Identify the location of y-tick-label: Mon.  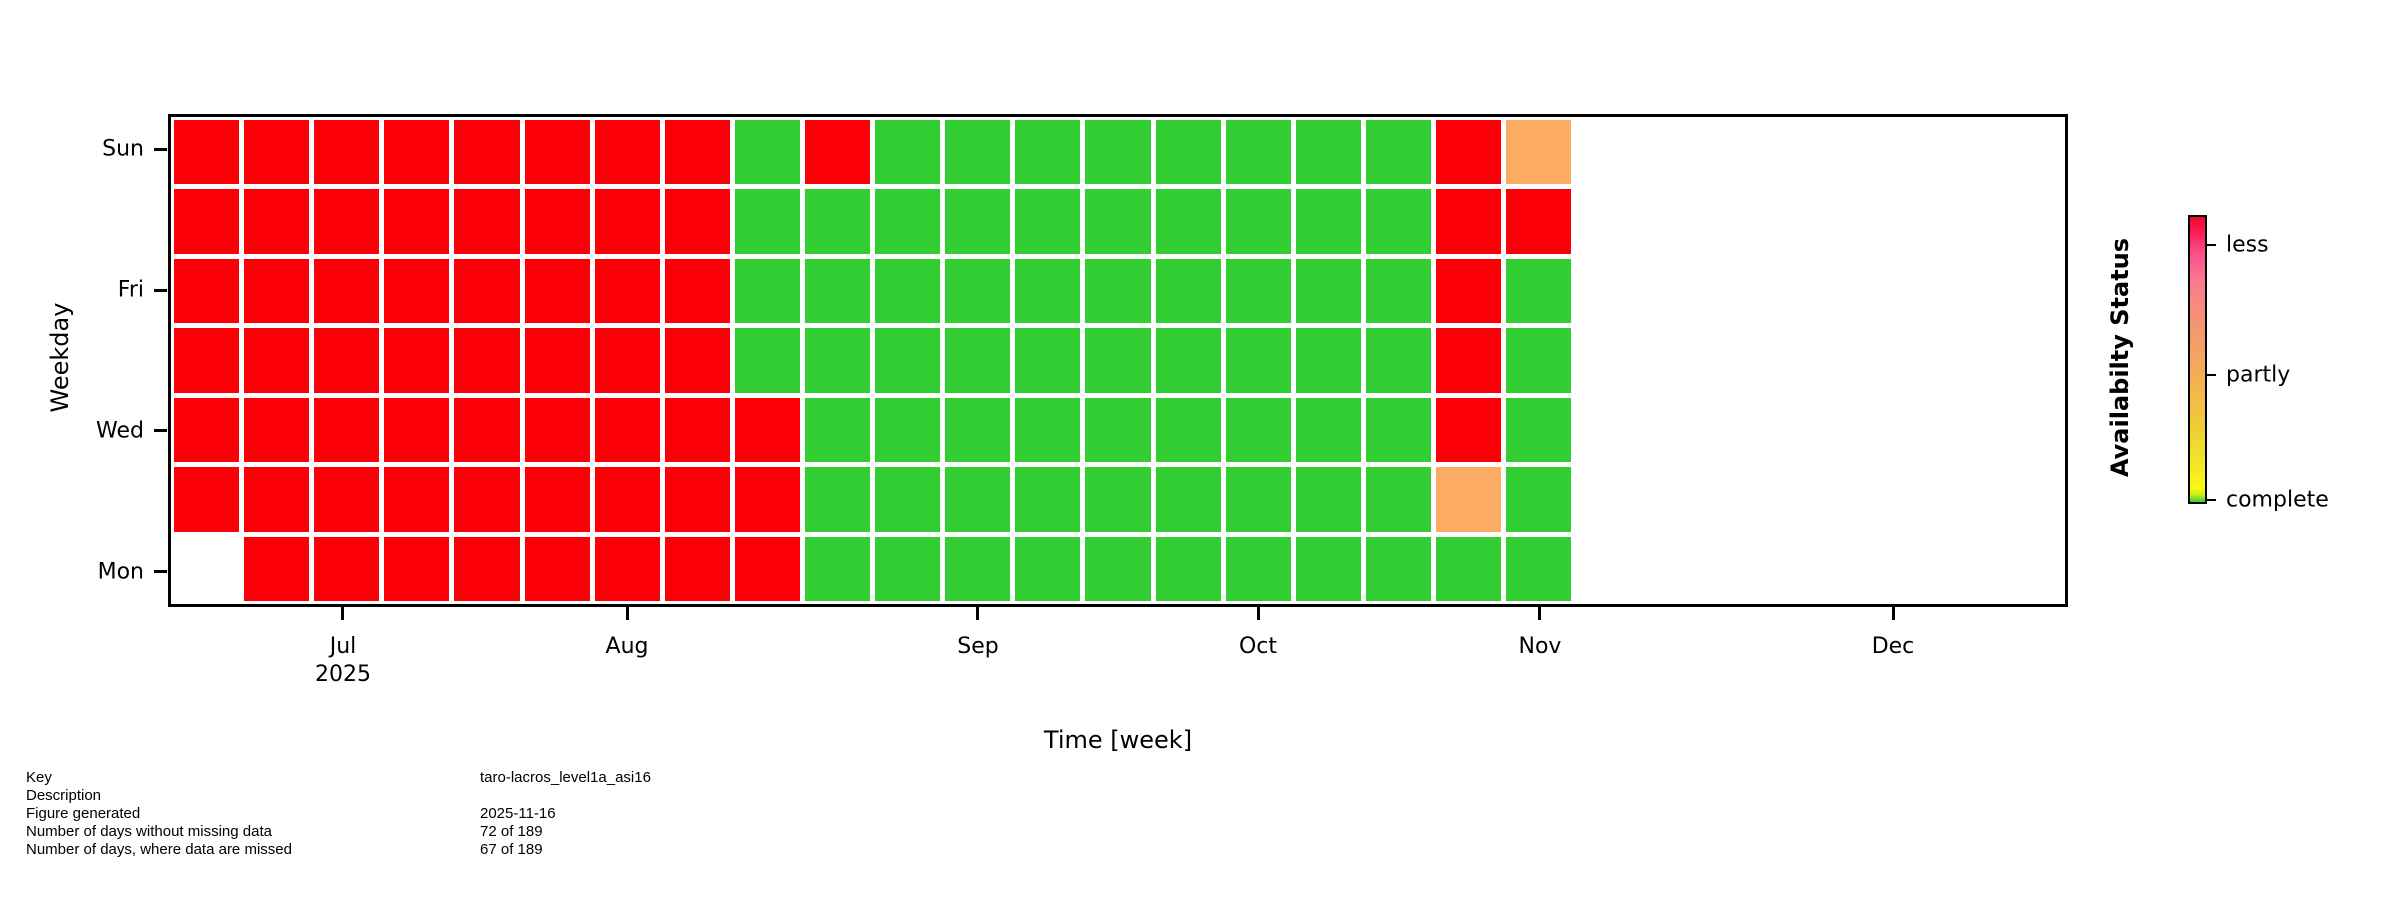
(120, 572).